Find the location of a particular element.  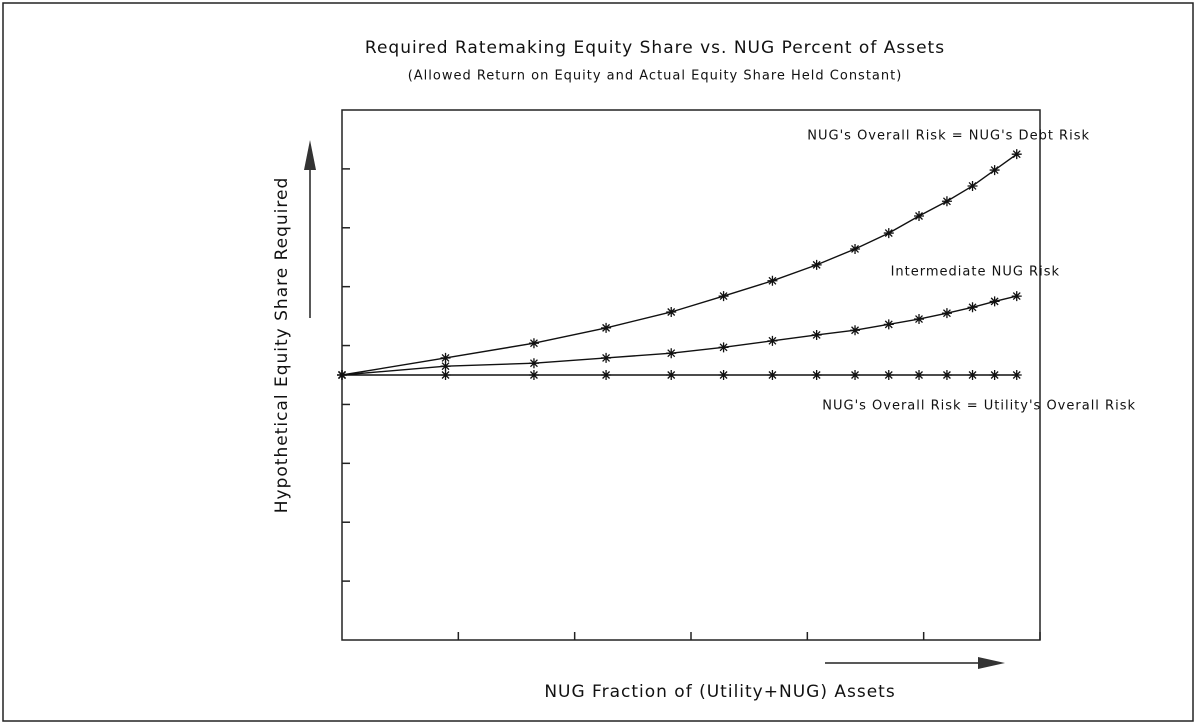

series-annotation: Intermediate NUG Risk is located at coordinates (975, 272).